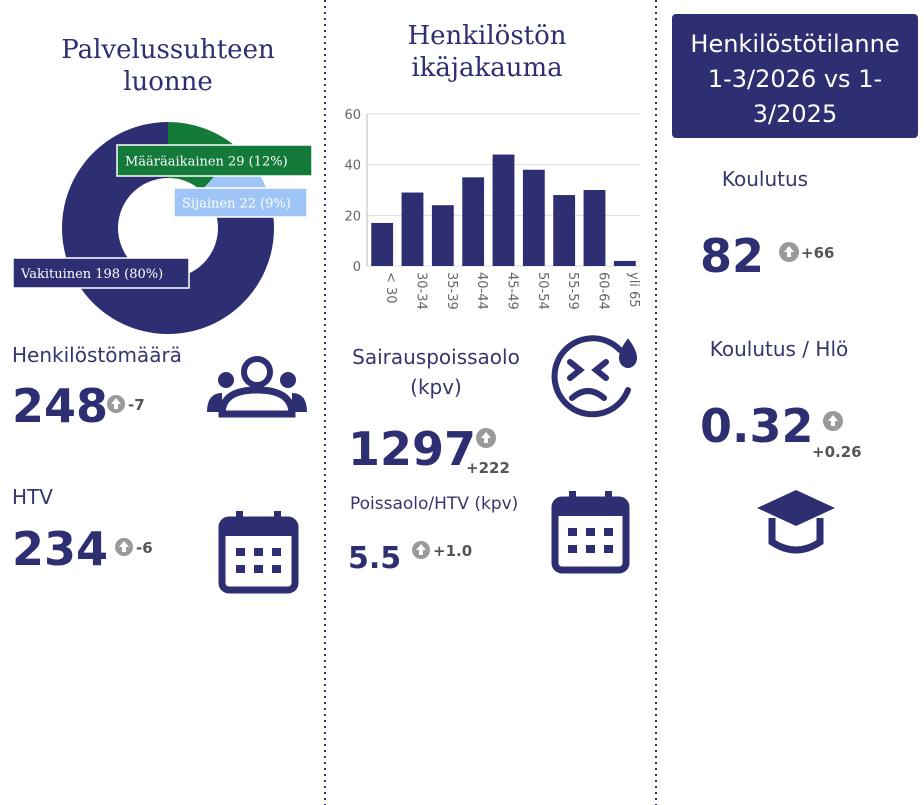  I want to click on kpi-value: 82, so click(732, 256).